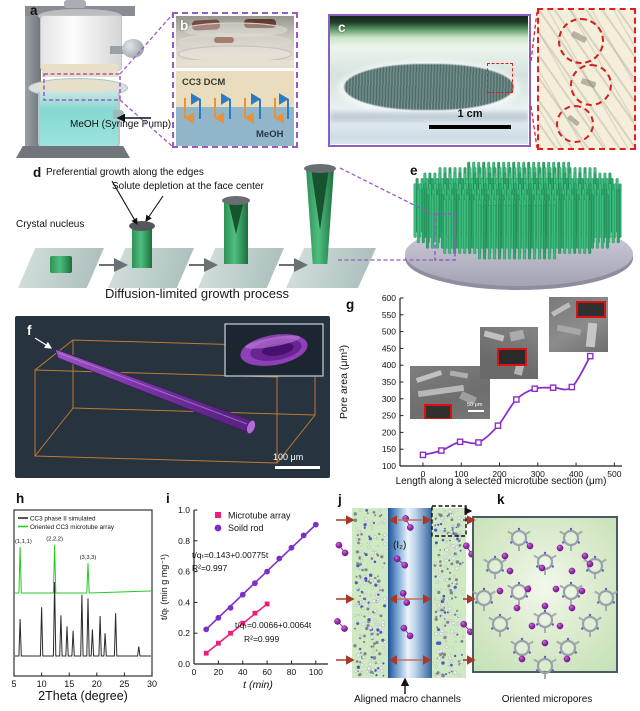 The image size is (640, 711). Describe the element at coordinates (118, 50) in the screenshot. I see `side-knob-stem` at that location.